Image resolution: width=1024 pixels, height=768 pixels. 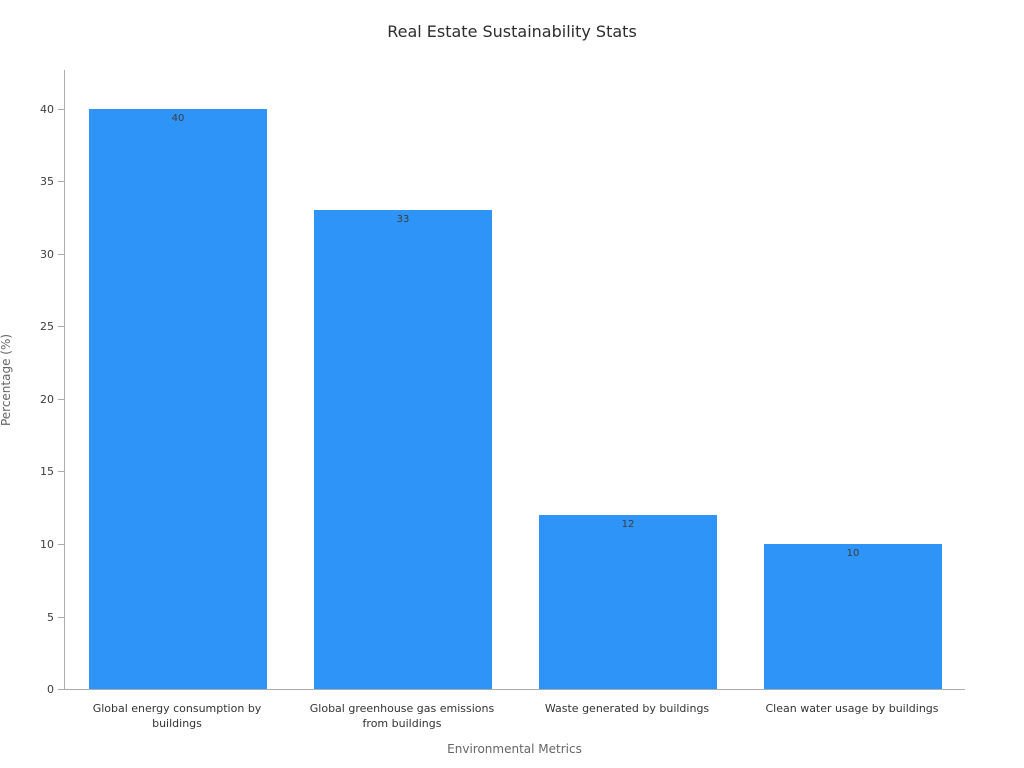 I want to click on bar-3: 10, so click(x=853, y=616).